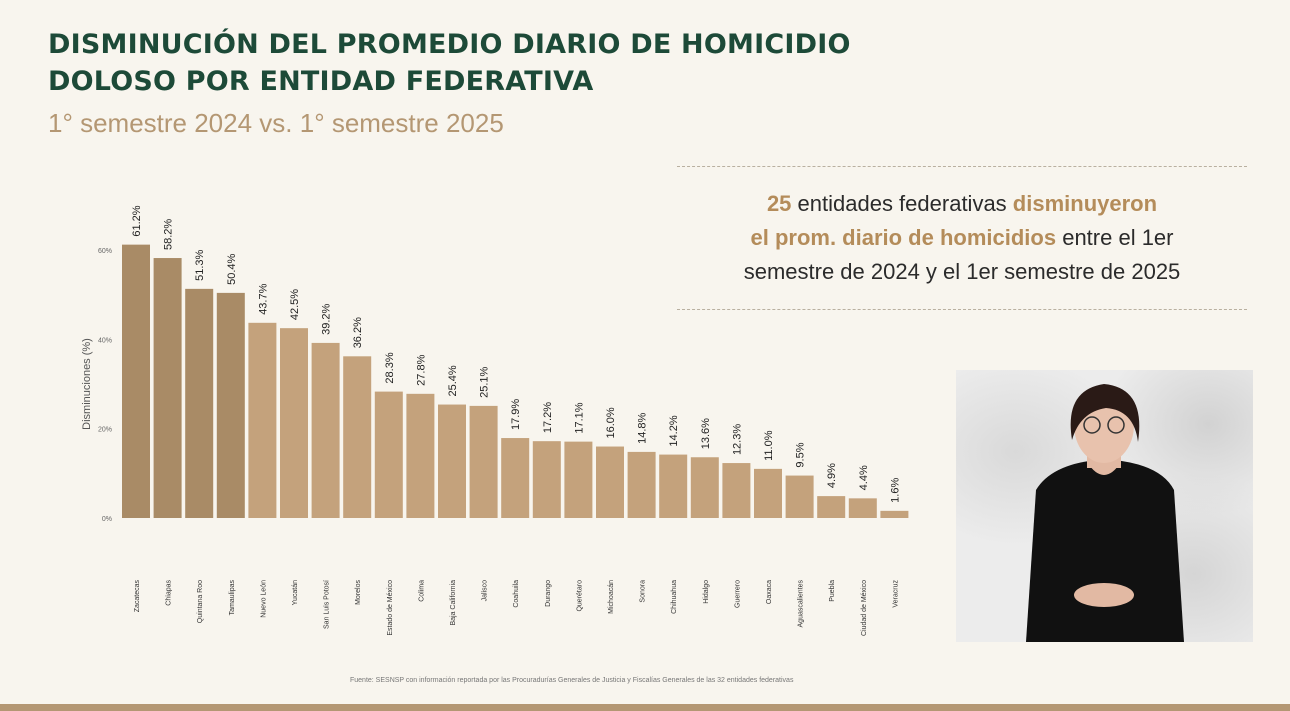 This screenshot has height=711, width=1290. I want to click on data-label: 17.2%, so click(548, 417).